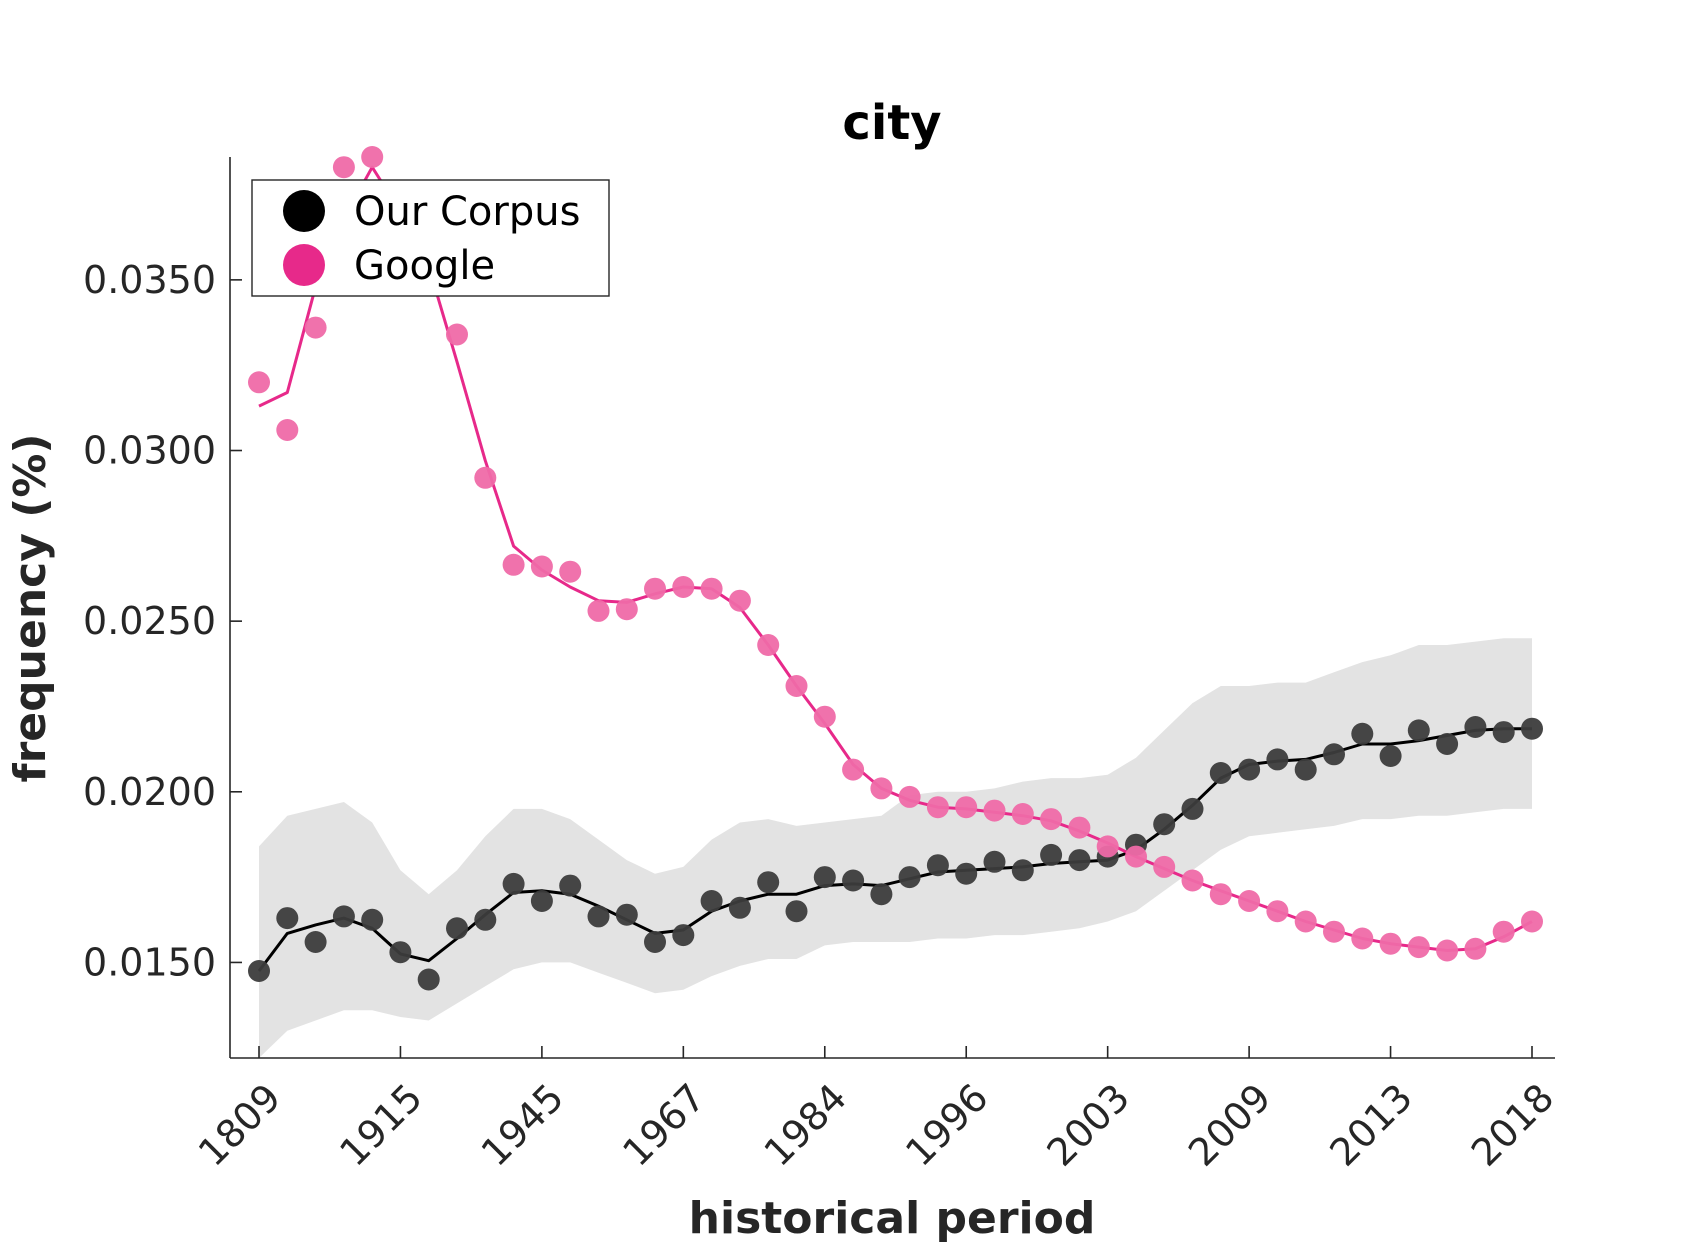 This screenshot has height=1246, width=1700. What do you see at coordinates (1371, 1125) in the screenshot?
I see `x-tick-label: 2013` at bounding box center [1371, 1125].